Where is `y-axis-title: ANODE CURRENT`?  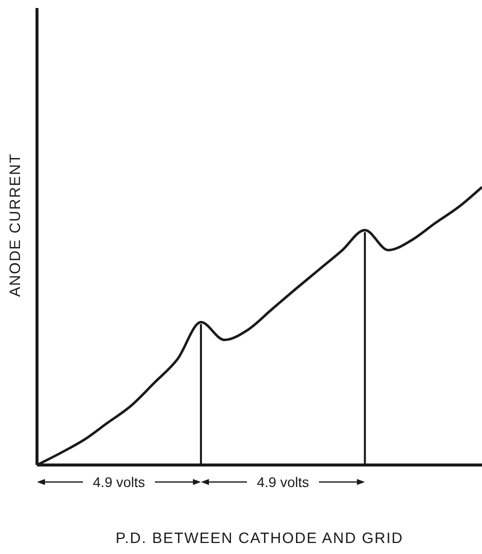
y-axis-title: ANODE CURRENT is located at coordinates (15, 225).